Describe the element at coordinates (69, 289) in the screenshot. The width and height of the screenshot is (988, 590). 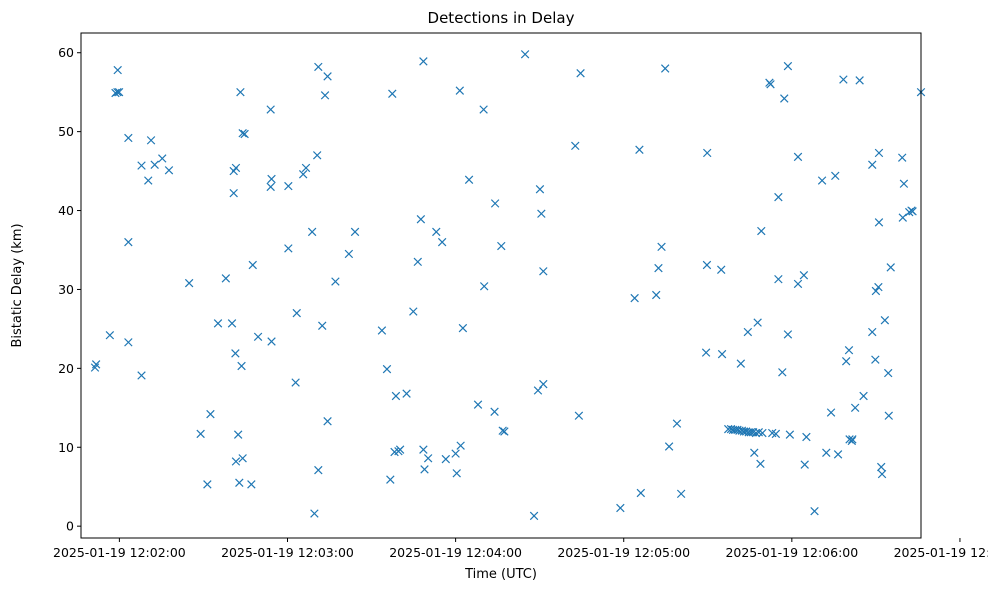
I see `y-axis: 0 10 20 30 40 50 60` at that location.